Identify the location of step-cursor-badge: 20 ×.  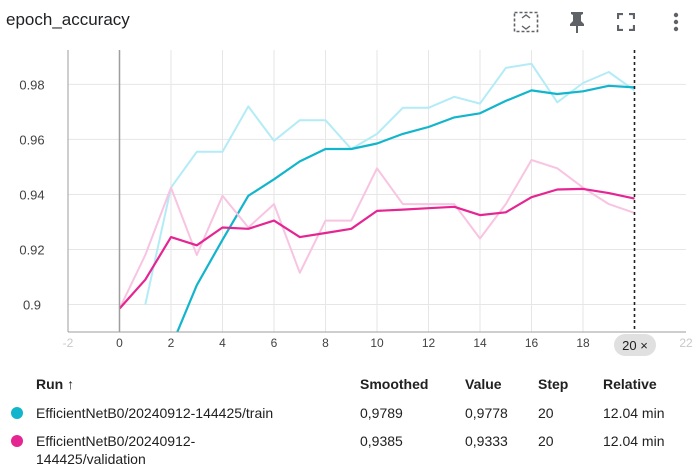
(635, 345).